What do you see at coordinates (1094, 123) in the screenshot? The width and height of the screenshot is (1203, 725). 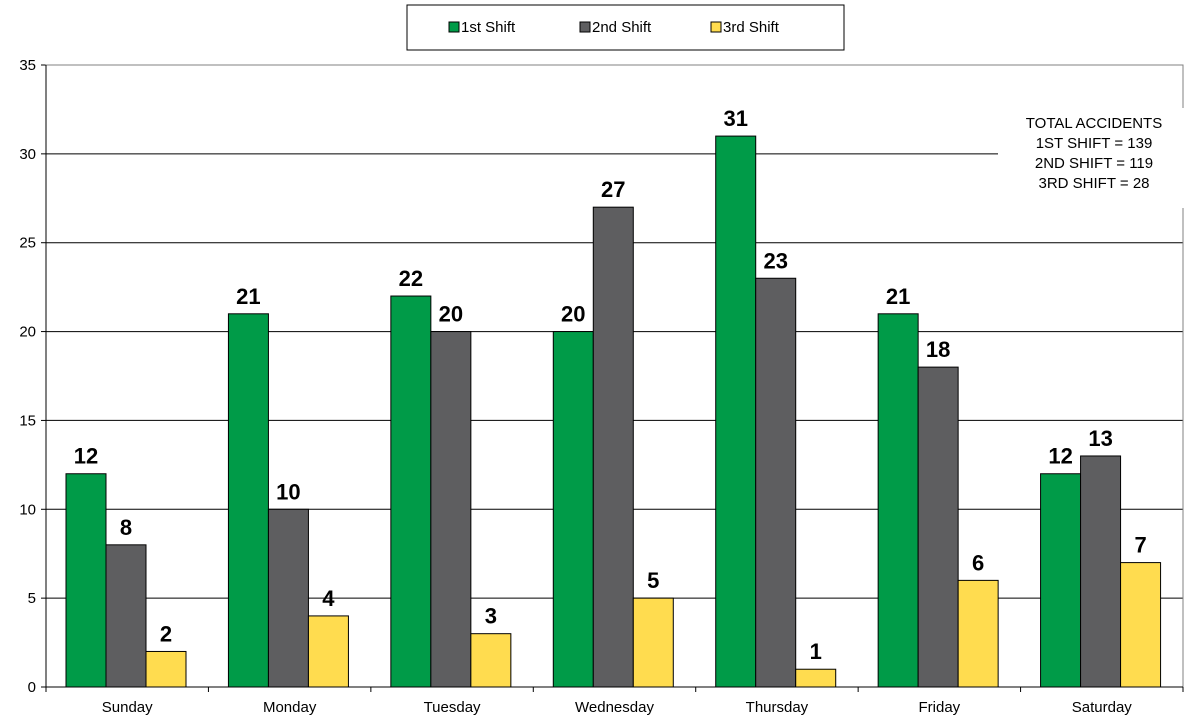 I see `annotation-line: TOTAL ACCIDENTS` at bounding box center [1094, 123].